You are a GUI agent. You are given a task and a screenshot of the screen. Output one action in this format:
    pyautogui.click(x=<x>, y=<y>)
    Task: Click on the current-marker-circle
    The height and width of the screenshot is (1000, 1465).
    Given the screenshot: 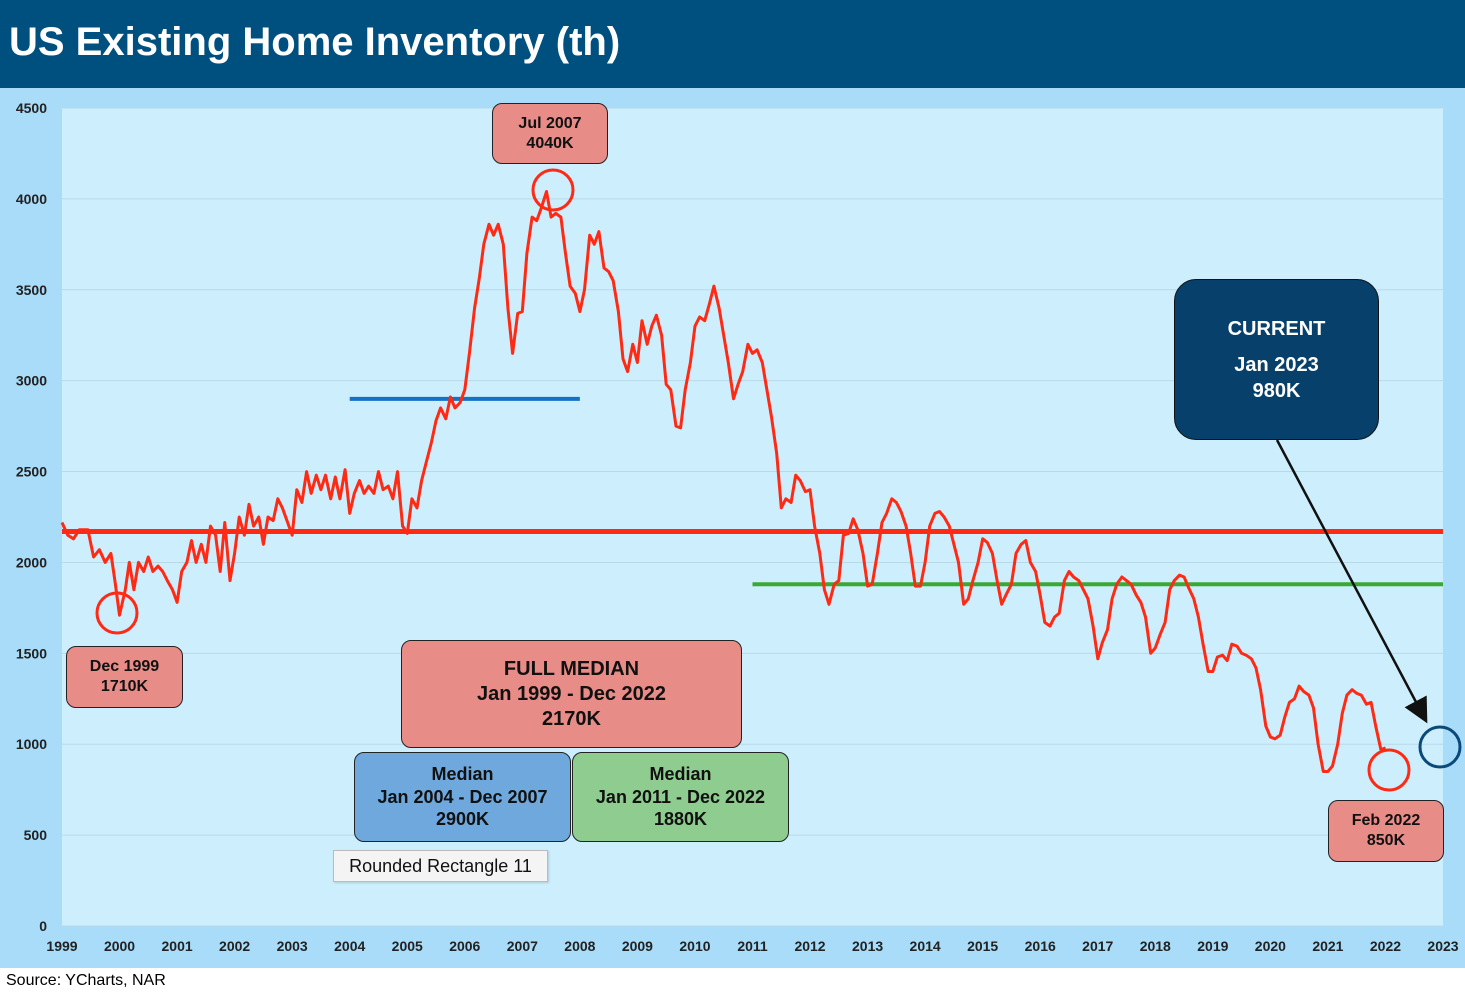 What is the action you would take?
    pyautogui.click(x=1440, y=747)
    